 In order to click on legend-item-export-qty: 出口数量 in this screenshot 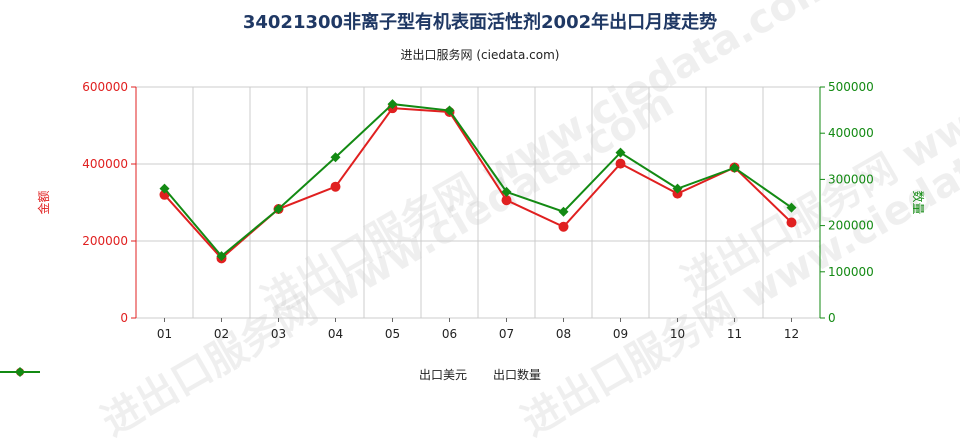, I will do `click(271, 374)`.